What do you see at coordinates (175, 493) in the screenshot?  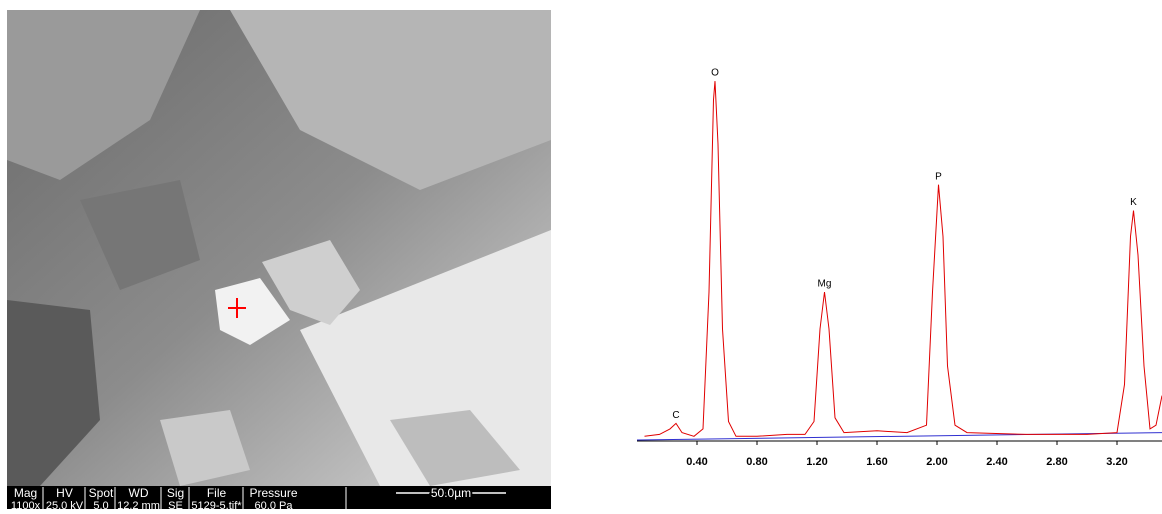 I see `info-header: Sig` at bounding box center [175, 493].